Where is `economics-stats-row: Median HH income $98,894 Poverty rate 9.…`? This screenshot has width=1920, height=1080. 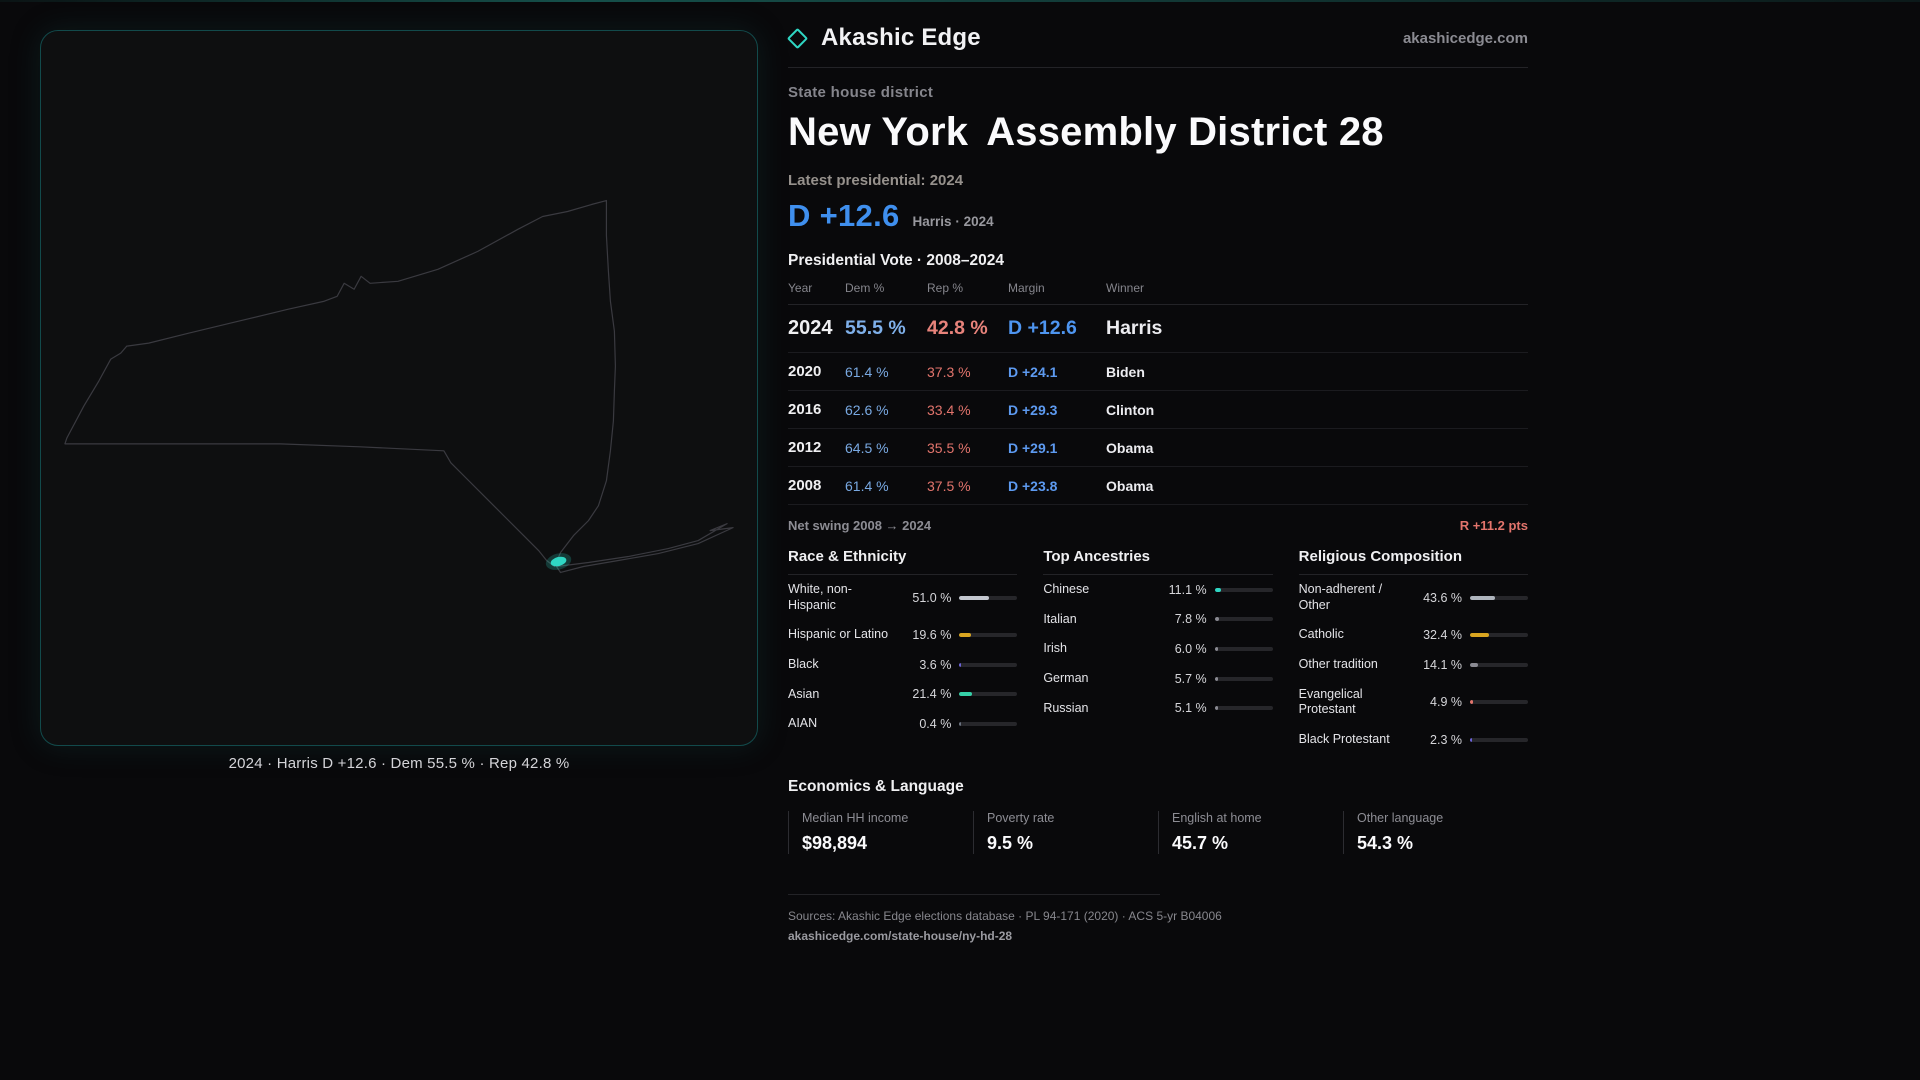
economics-stats-row: Median HH income $98,894 Poverty rate 9.… is located at coordinates (1158, 833).